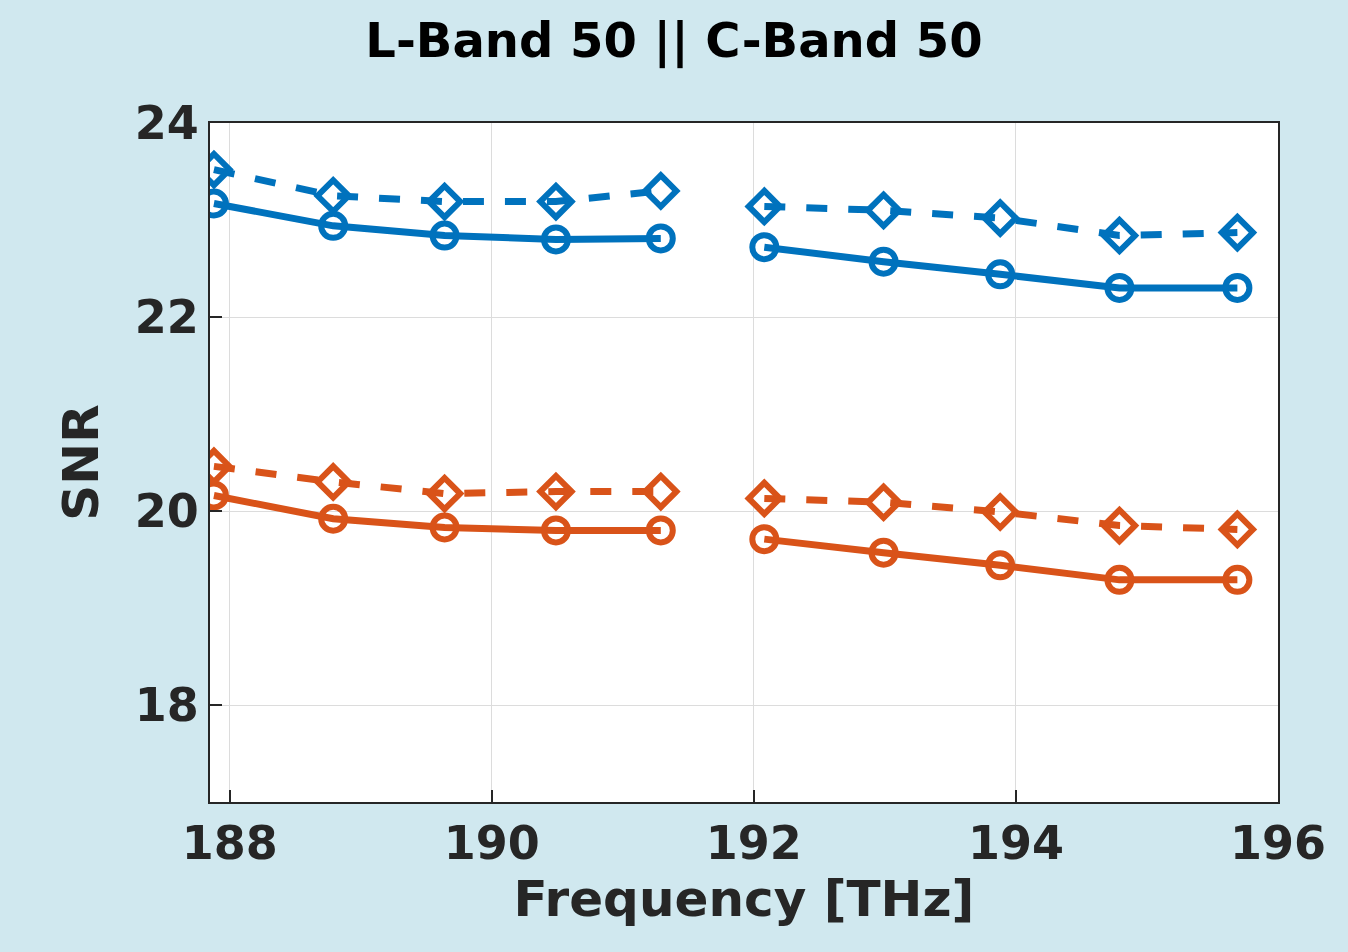  Describe the element at coordinates (166, 511) in the screenshot. I see `y-tick-label: 20` at that location.